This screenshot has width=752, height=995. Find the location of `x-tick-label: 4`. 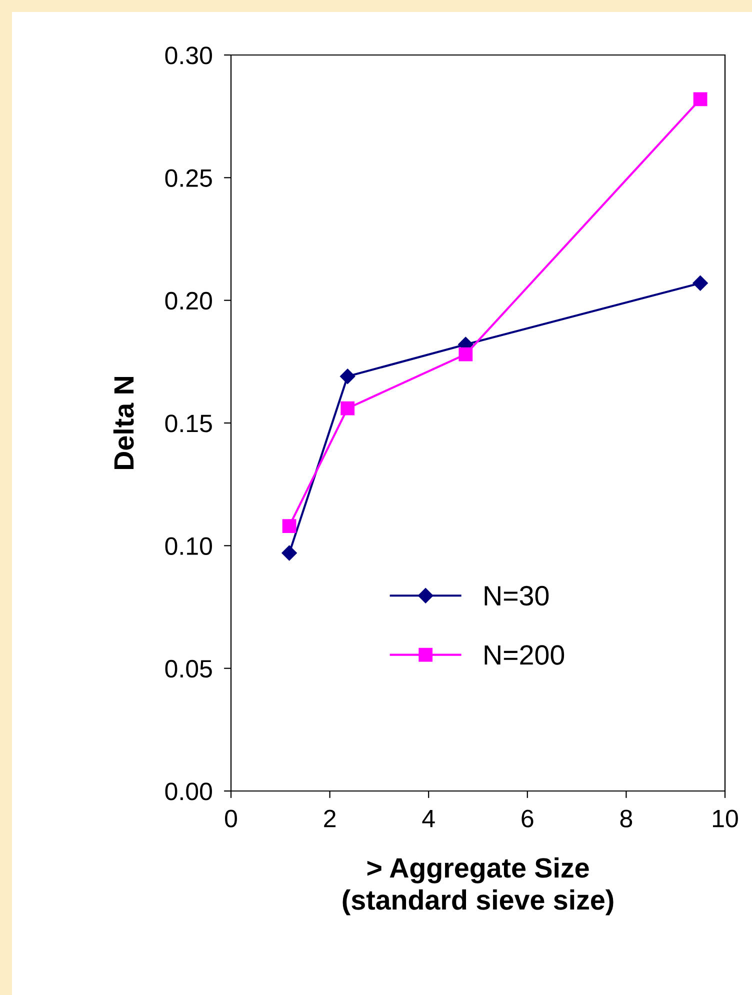

x-tick-label: 4 is located at coordinates (428, 819).